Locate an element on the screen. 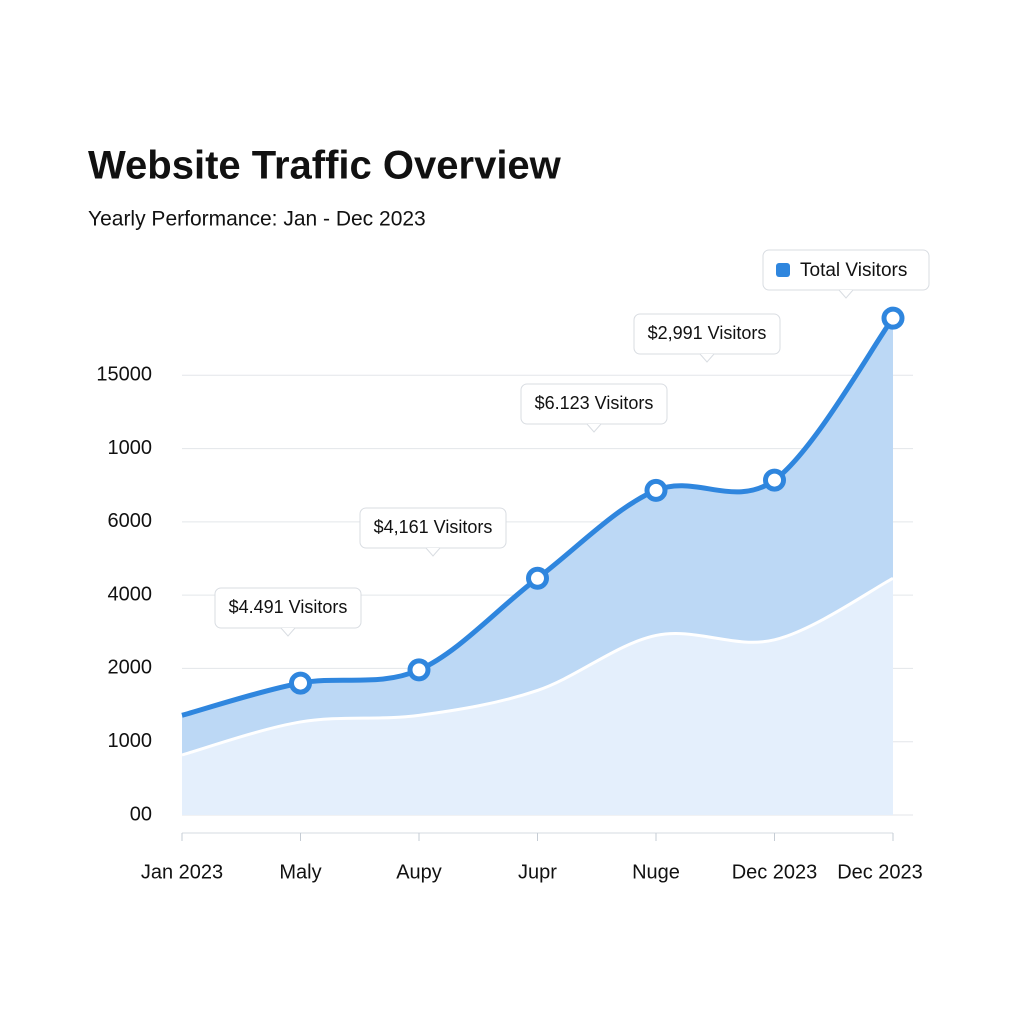 The width and height of the screenshot is (1024, 1024). legend-label: Total Visitors is located at coordinates (853, 270).